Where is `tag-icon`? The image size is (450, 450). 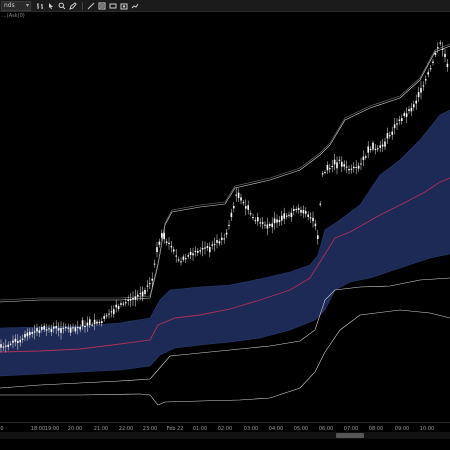 tag-icon is located at coordinates (112, 5).